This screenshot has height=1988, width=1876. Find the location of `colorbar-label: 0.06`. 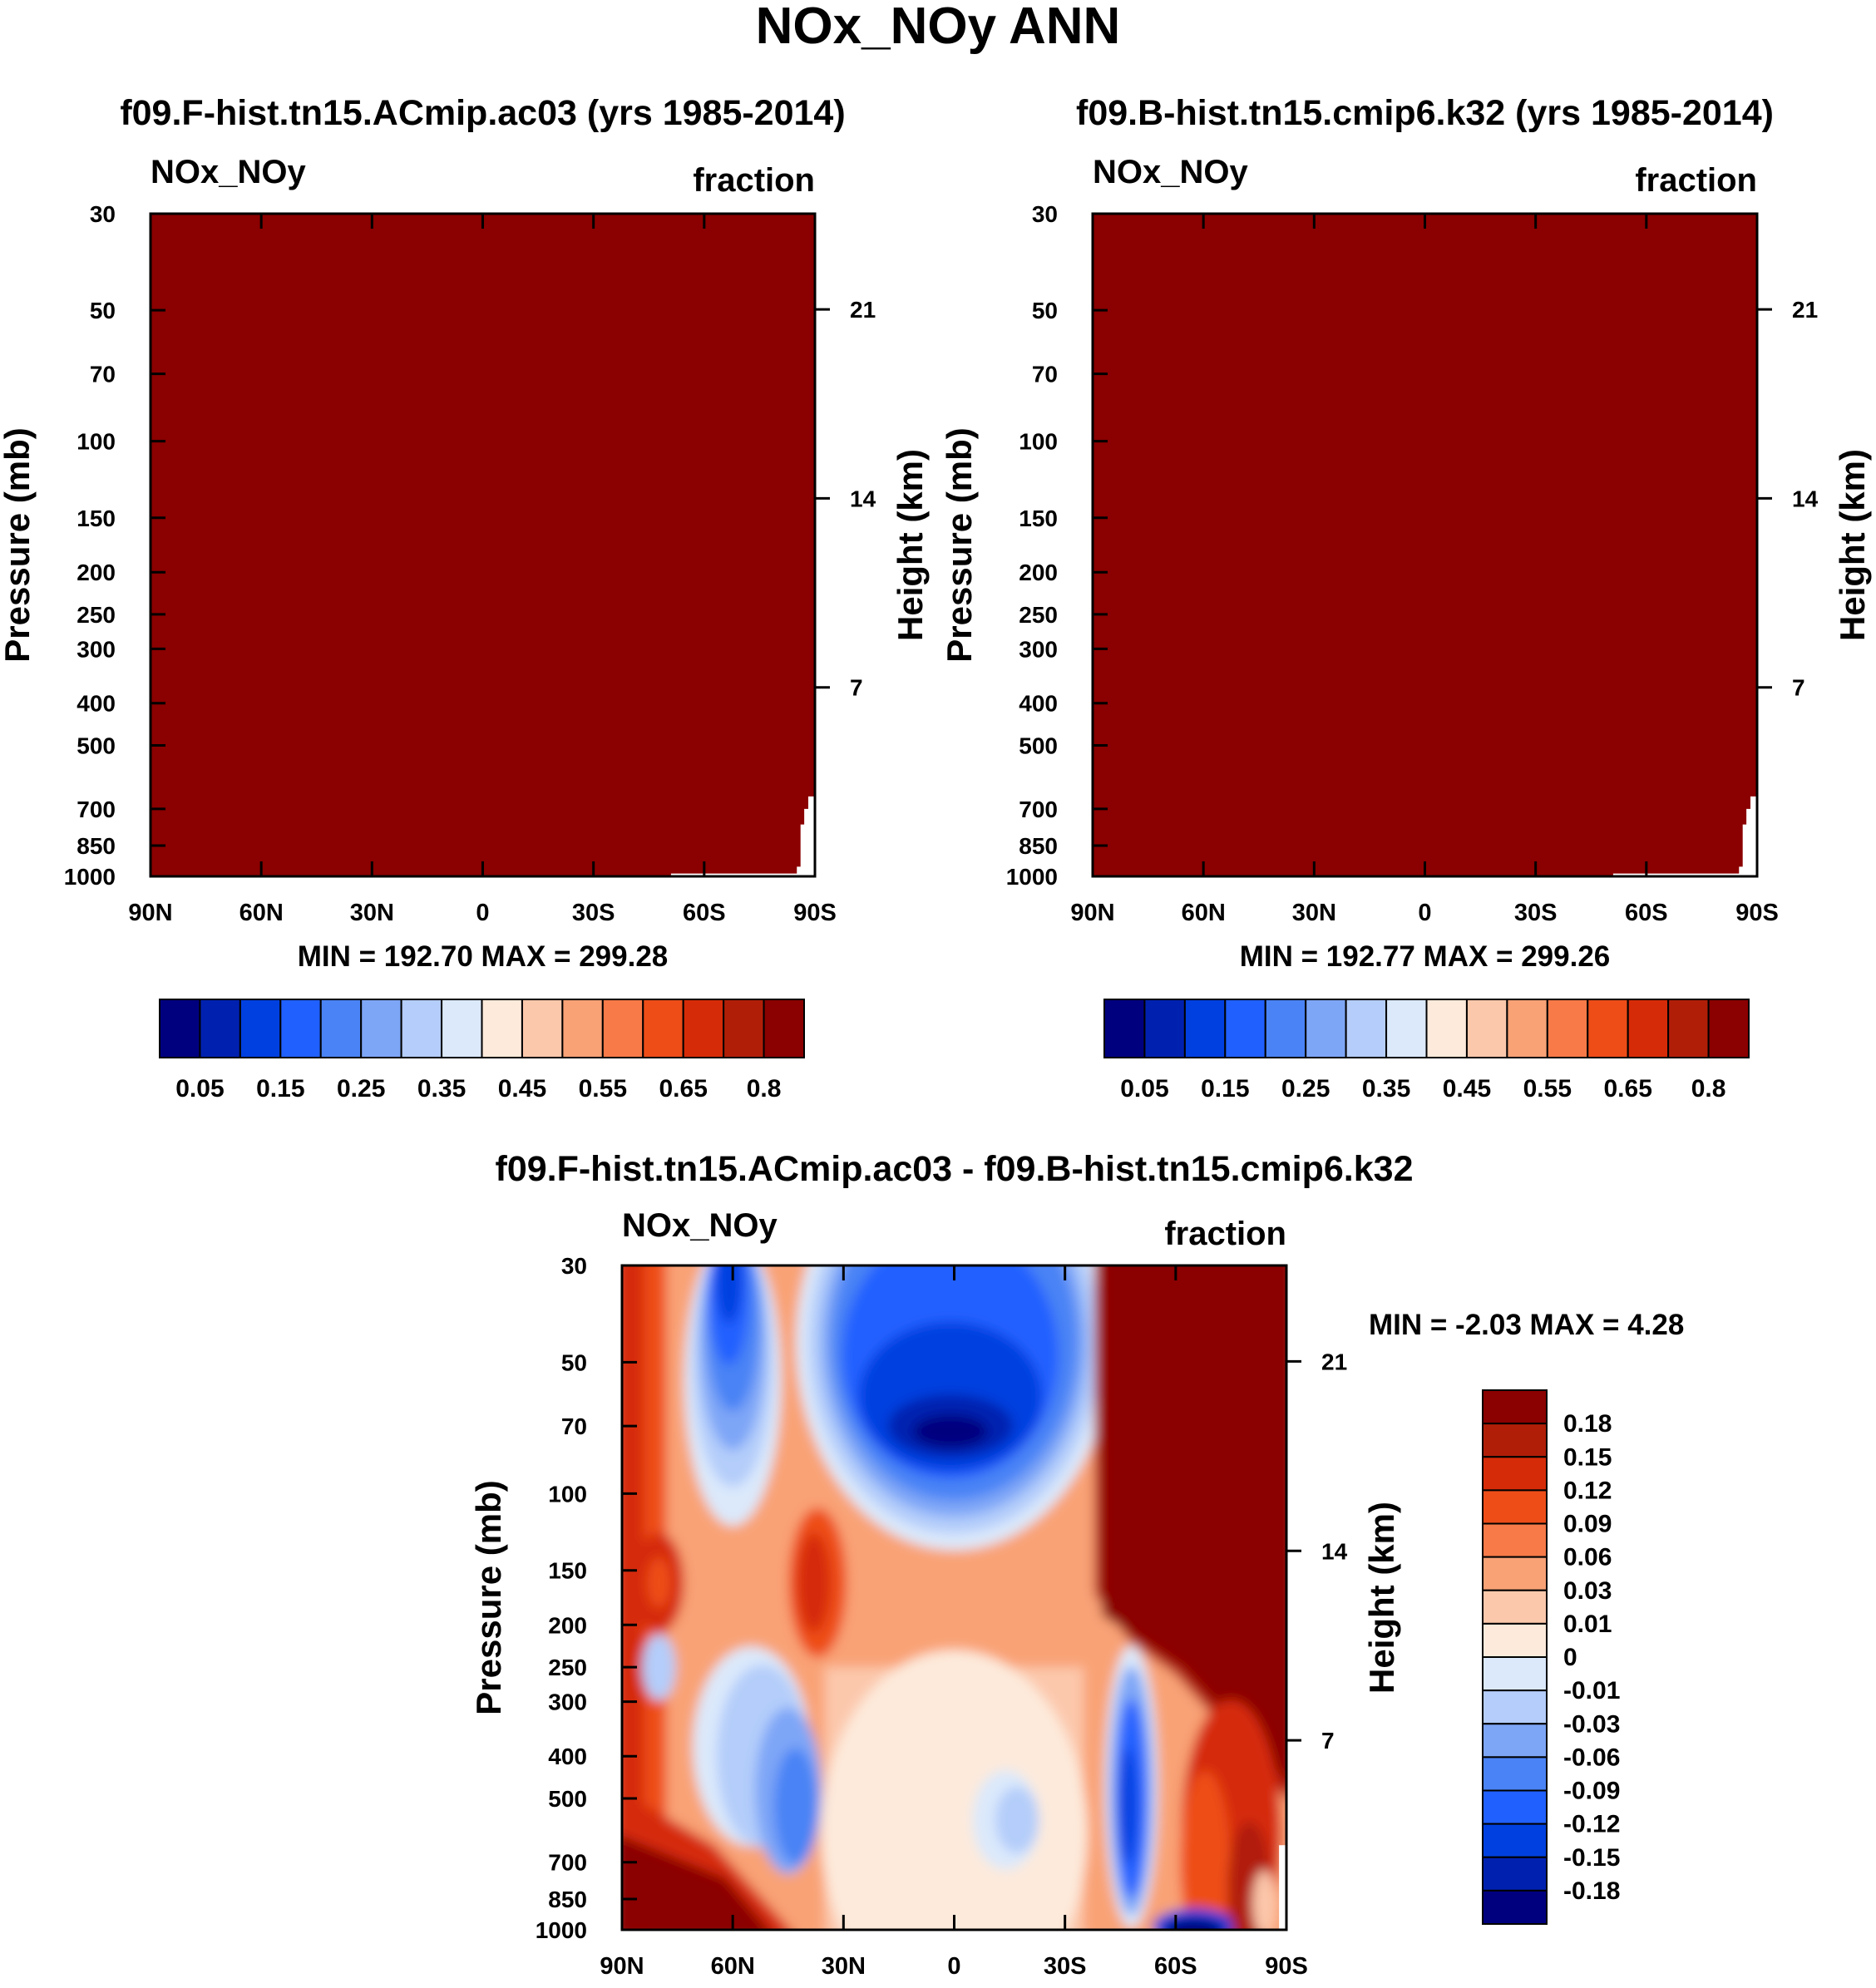

colorbar-label: 0.06 is located at coordinates (1587, 1557).